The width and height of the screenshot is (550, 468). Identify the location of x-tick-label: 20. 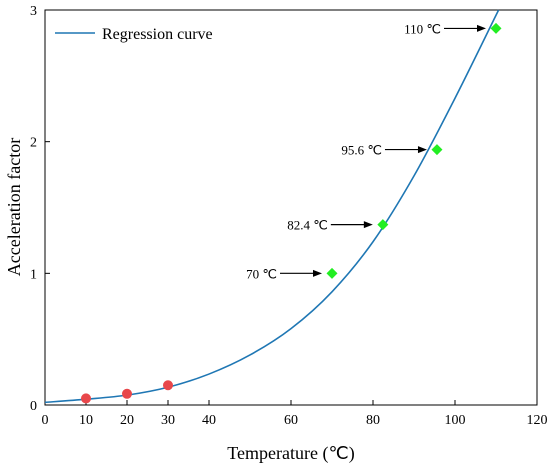
(127, 420).